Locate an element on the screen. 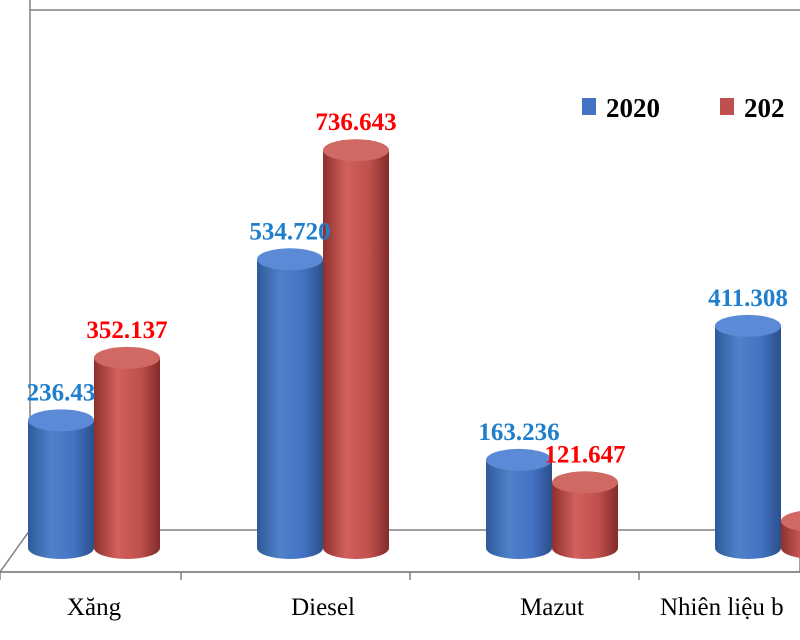  value-label-2020-2: 163.236 is located at coordinates (518, 432).